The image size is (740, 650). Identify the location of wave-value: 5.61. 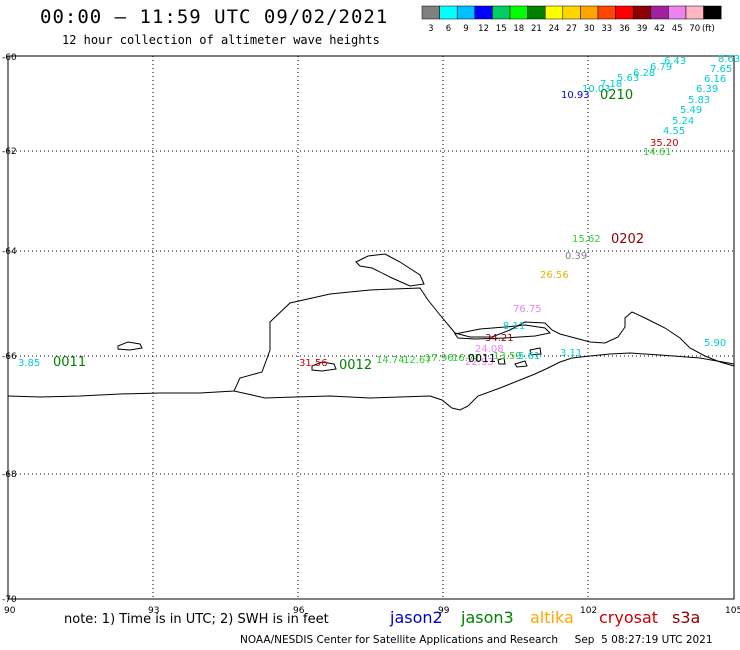
(529, 356).